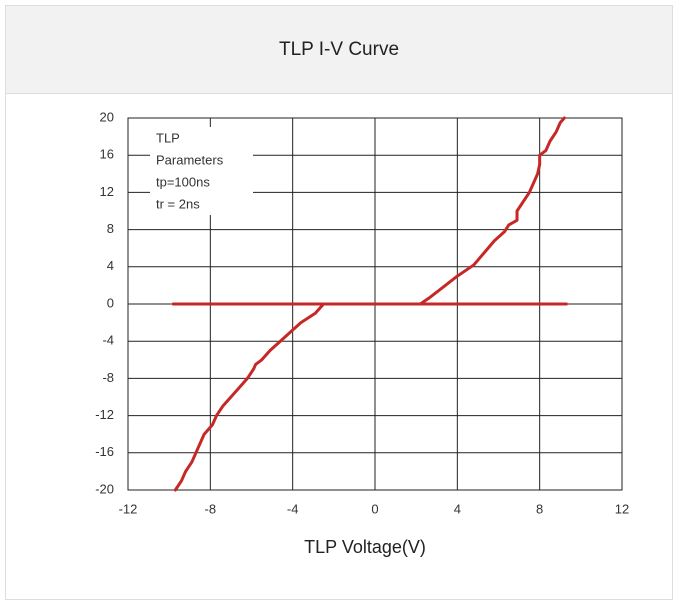 Image resolution: width=678 pixels, height=605 pixels. I want to click on y-tick-label: 4, so click(110, 265).